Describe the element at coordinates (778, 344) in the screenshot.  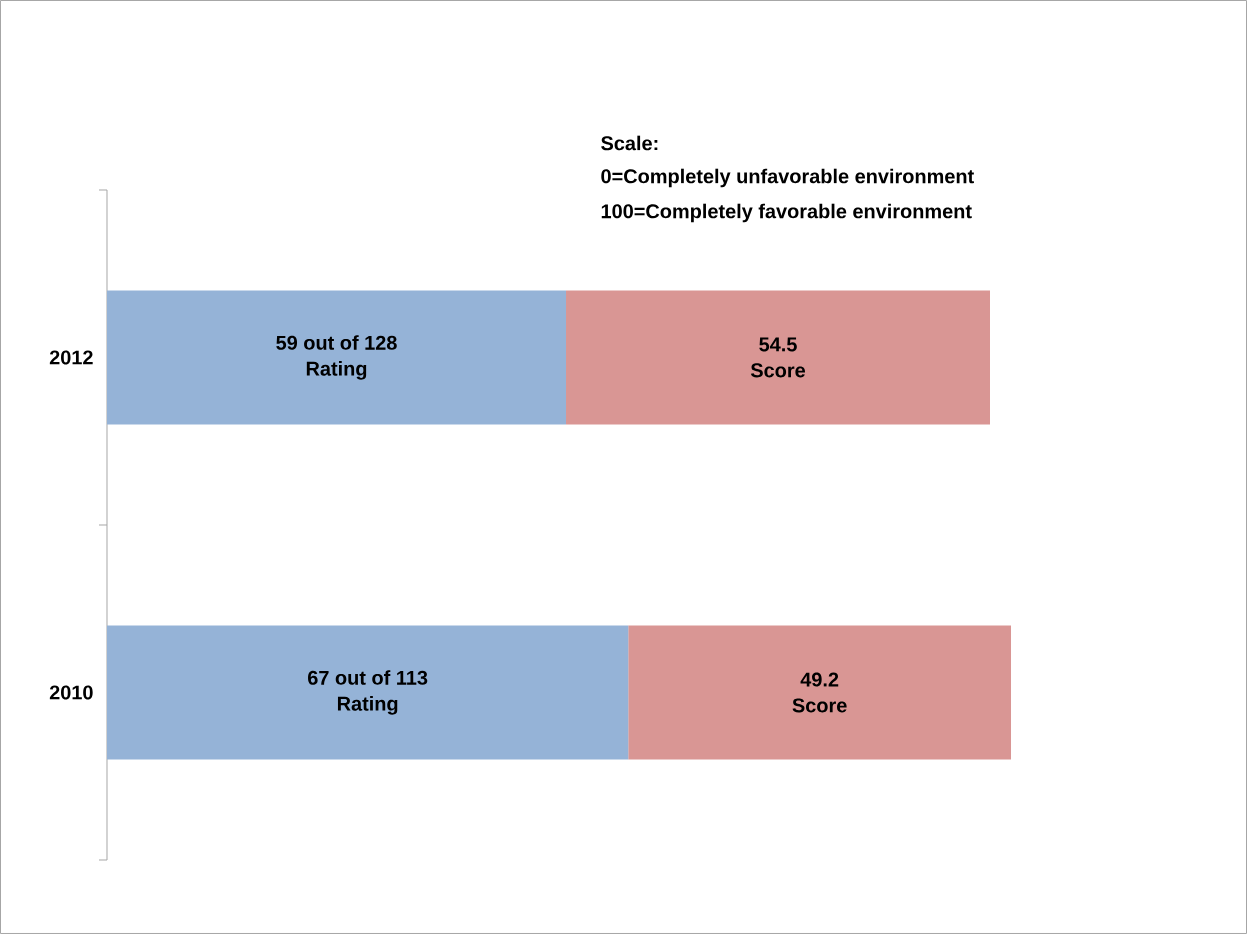
I see `data-label: 54.5` at that location.